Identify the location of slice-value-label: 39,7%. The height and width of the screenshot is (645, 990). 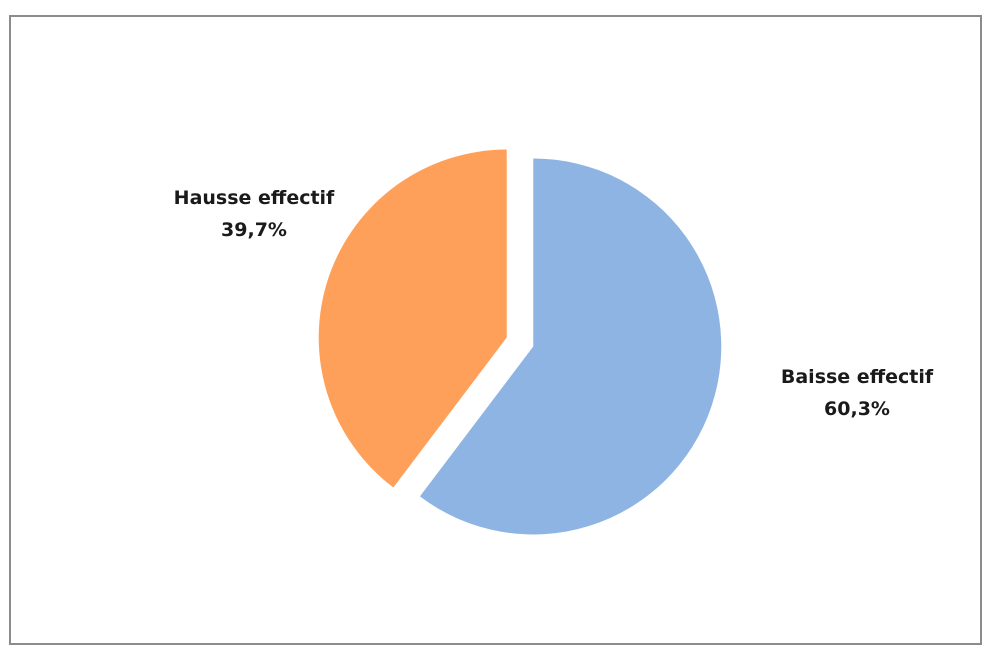
(254, 230).